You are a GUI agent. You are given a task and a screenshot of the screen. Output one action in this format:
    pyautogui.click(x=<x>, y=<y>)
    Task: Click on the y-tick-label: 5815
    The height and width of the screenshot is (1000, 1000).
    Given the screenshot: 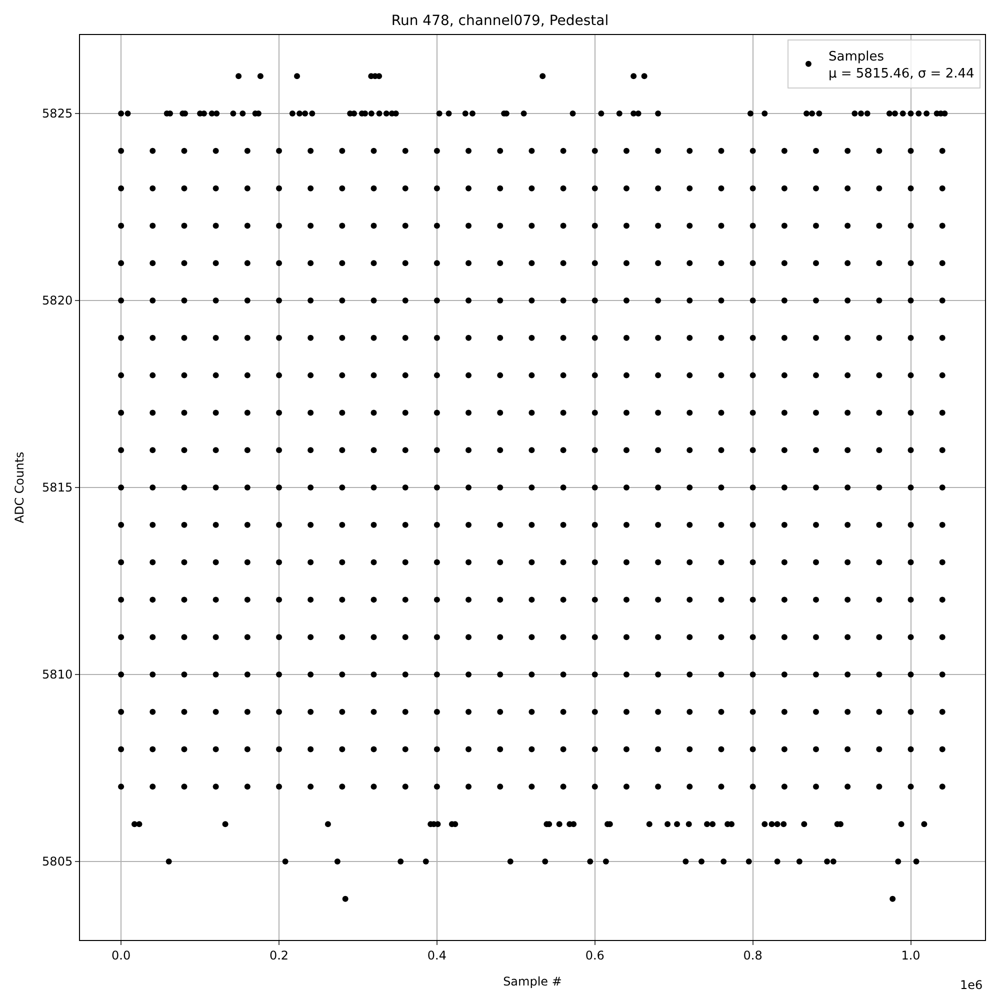 What is the action you would take?
    pyautogui.click(x=57, y=487)
    